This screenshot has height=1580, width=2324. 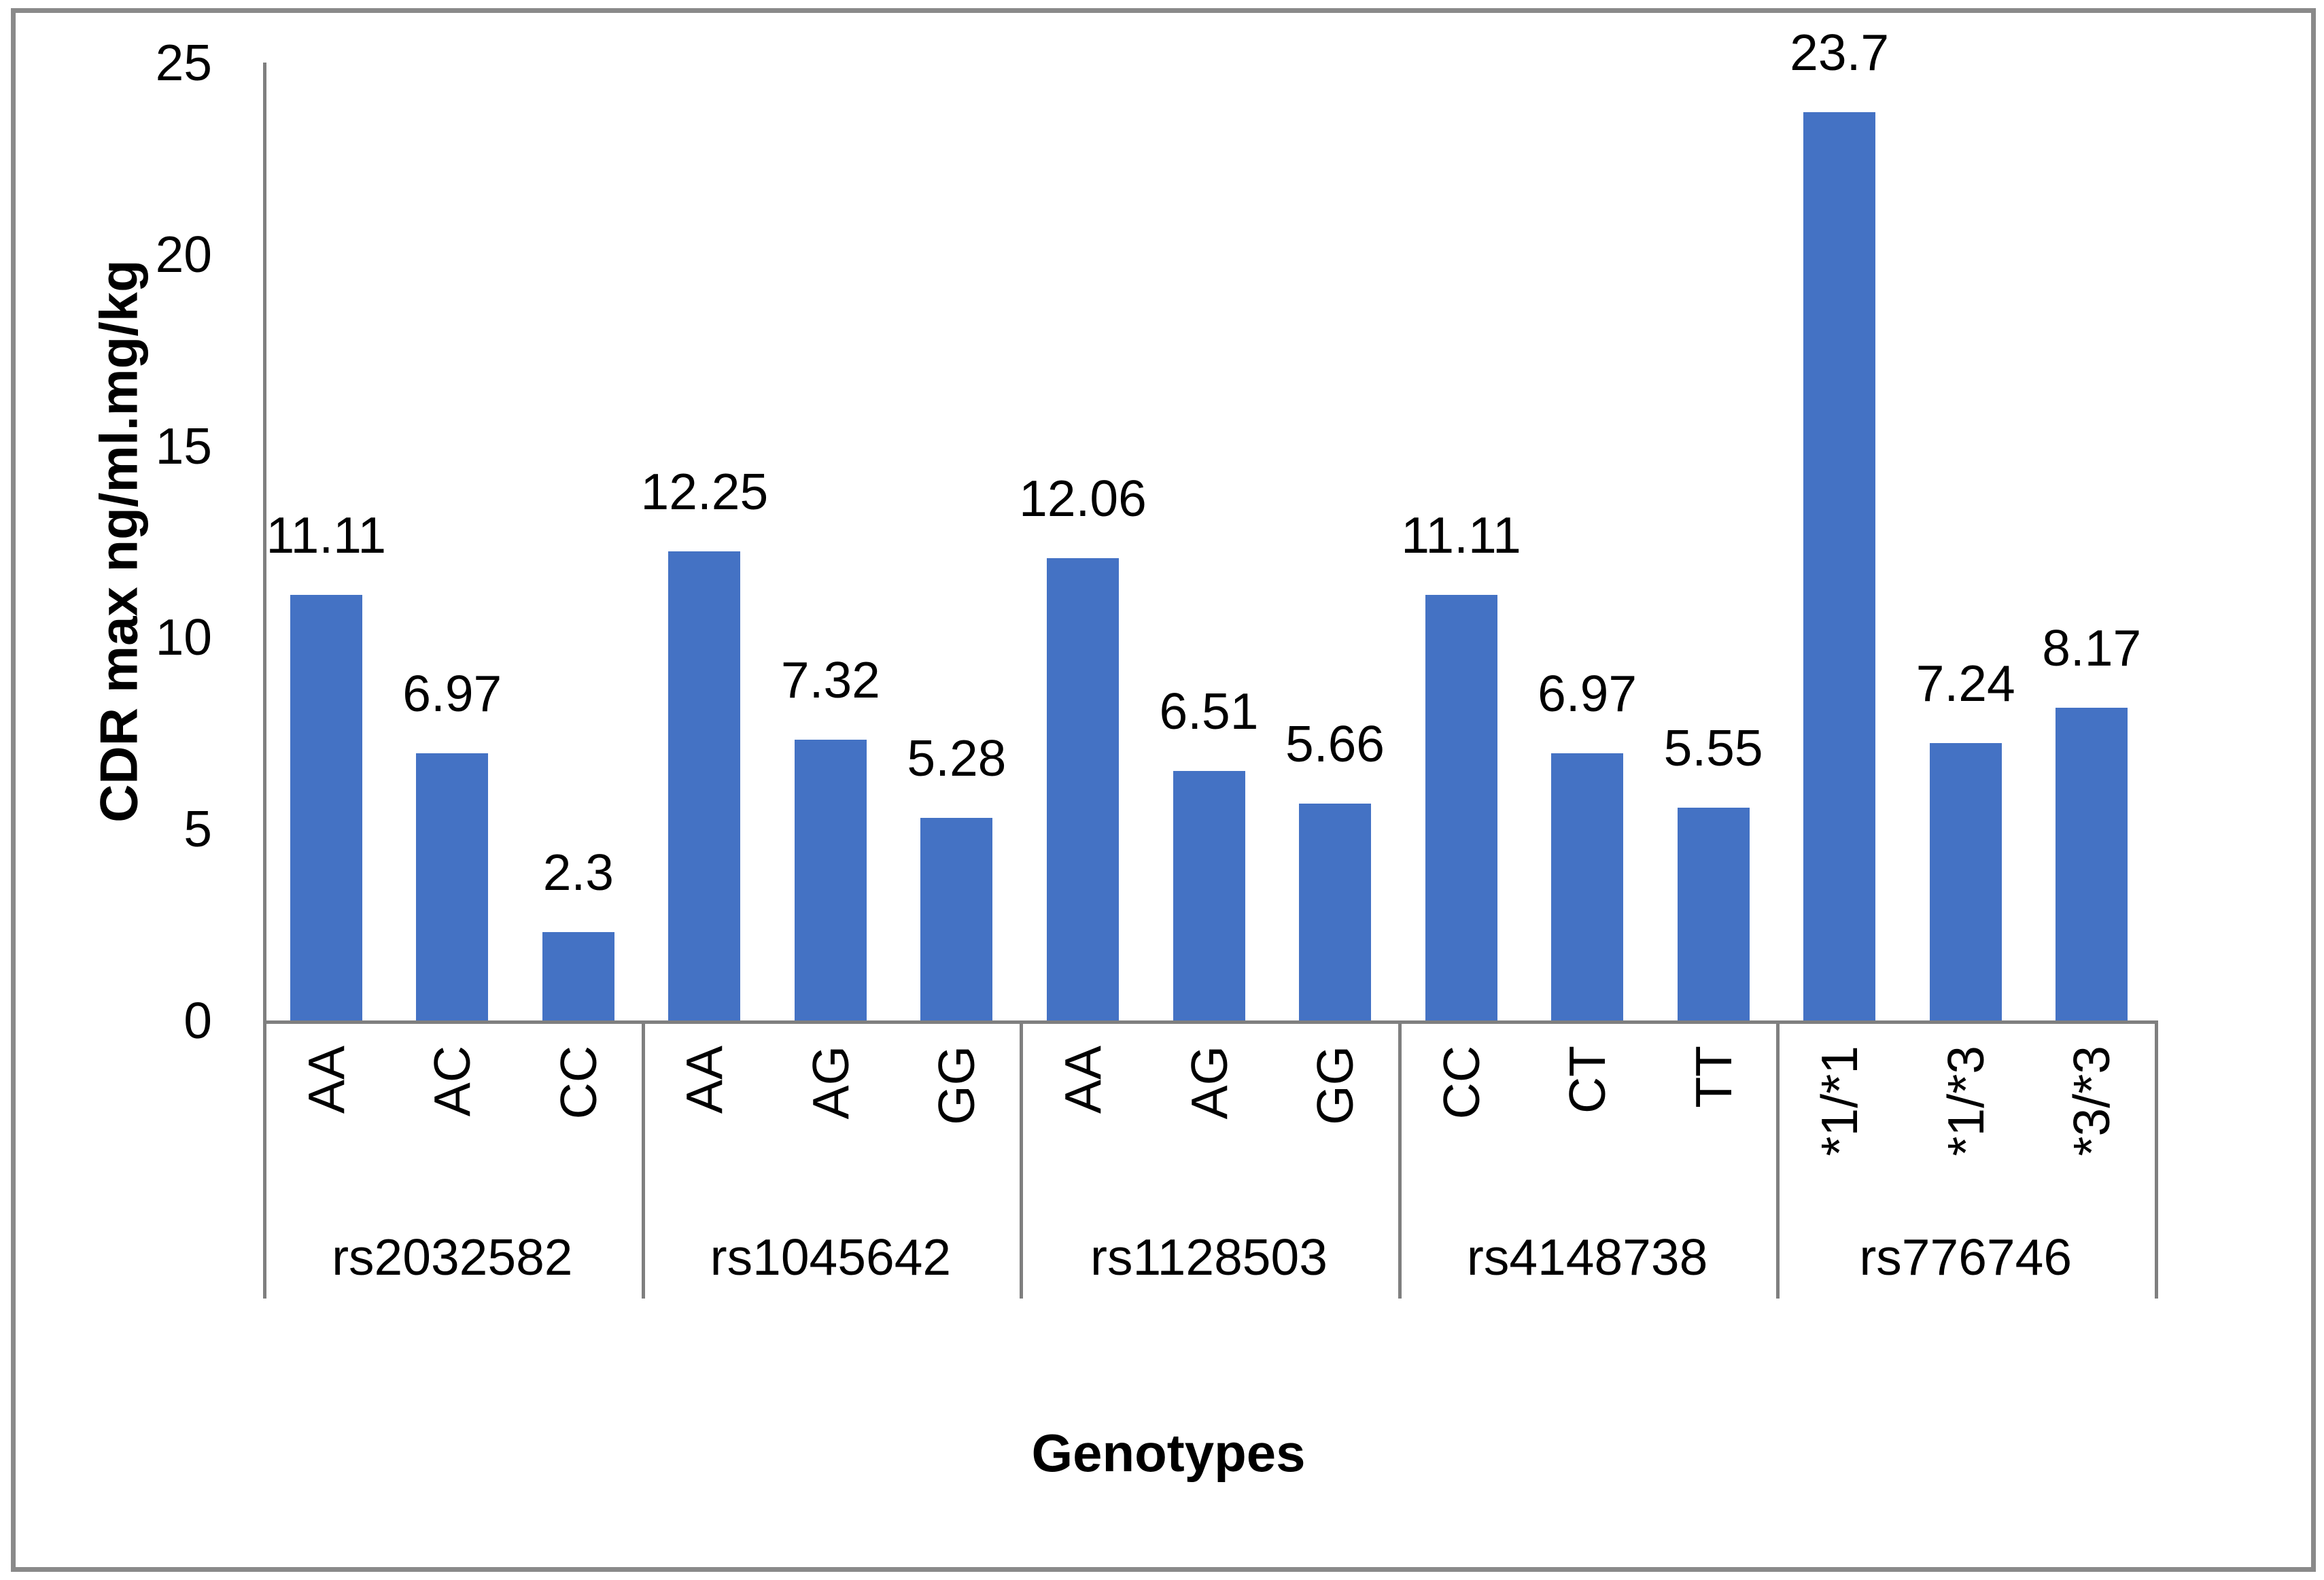 I want to click on bar-value-label: 12.06, so click(x=1083, y=499).